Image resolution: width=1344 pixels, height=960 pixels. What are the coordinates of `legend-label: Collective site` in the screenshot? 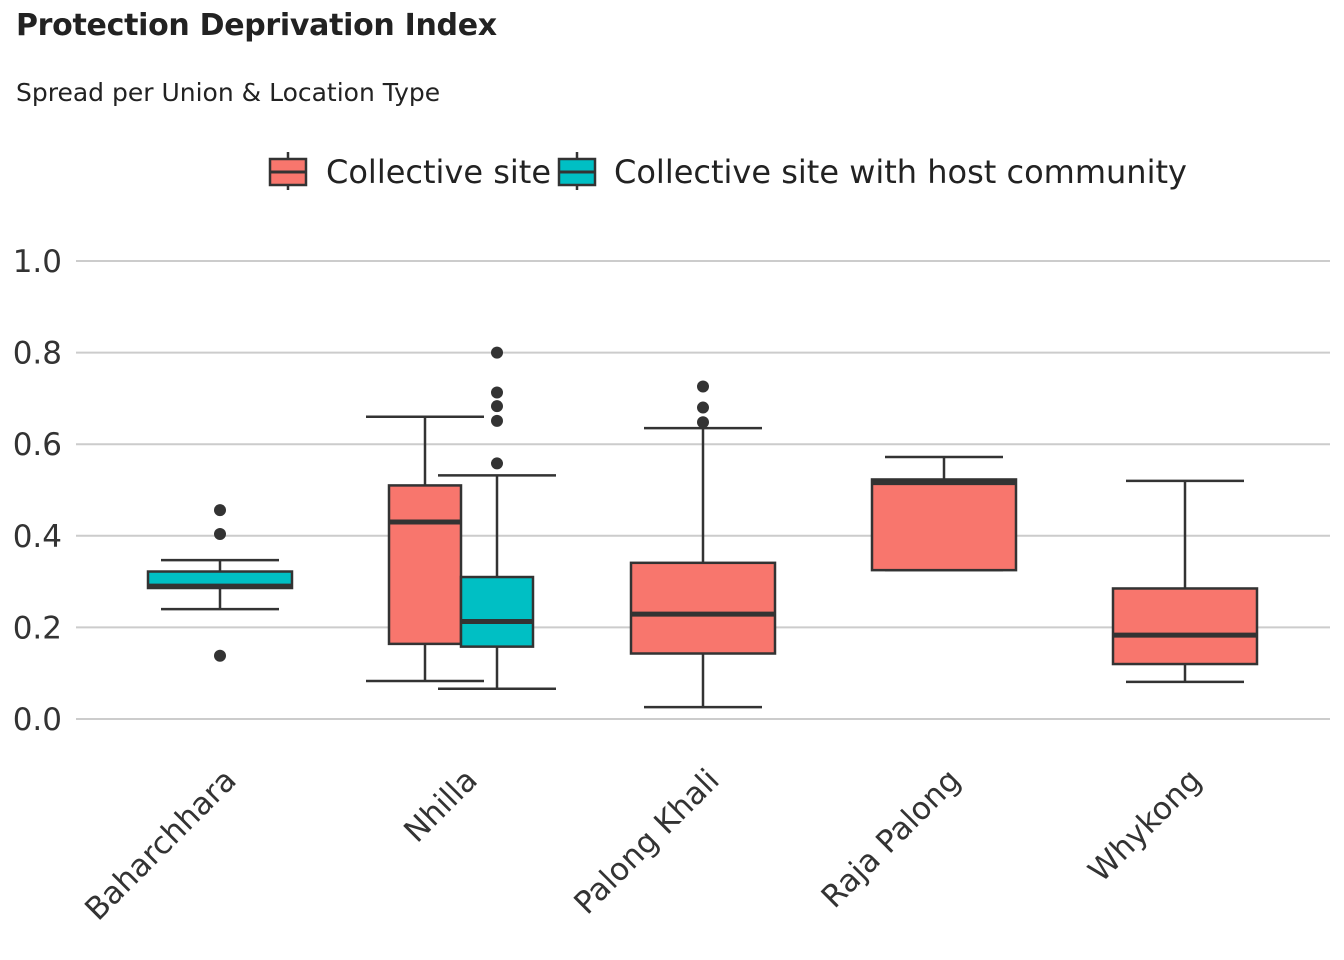 It's located at (438, 172).